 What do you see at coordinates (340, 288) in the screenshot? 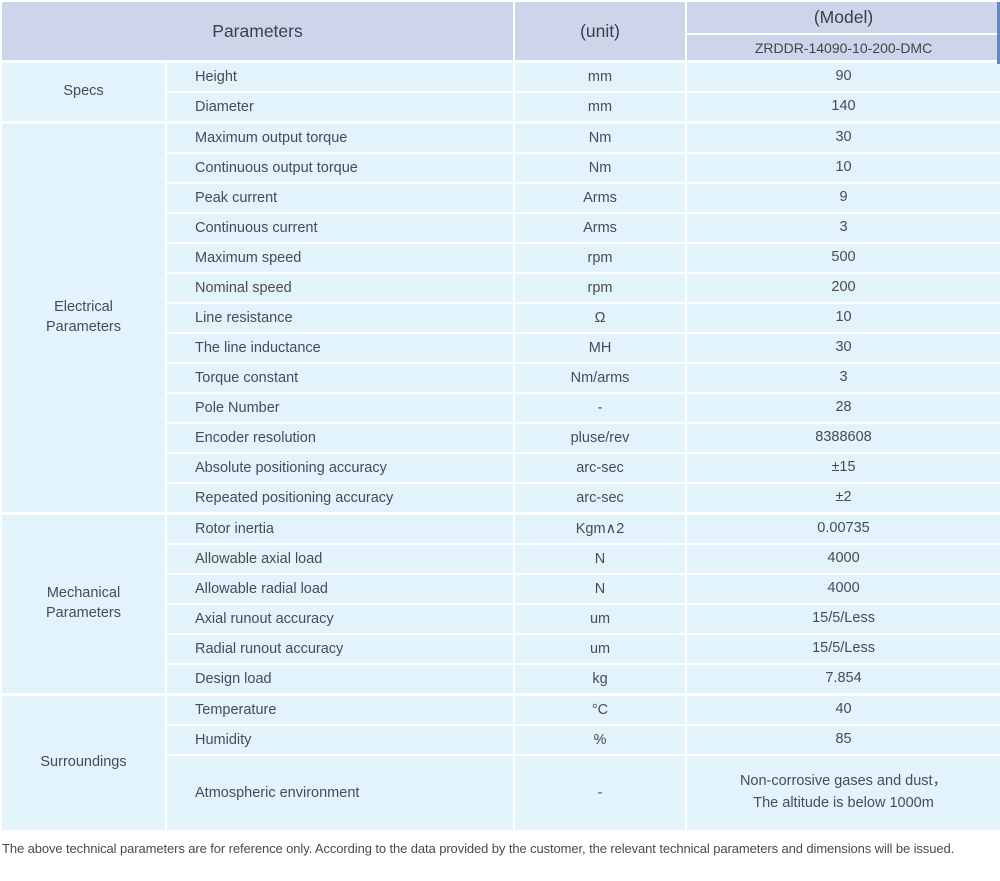
I see `param-name-cell: Nominal speed` at bounding box center [340, 288].